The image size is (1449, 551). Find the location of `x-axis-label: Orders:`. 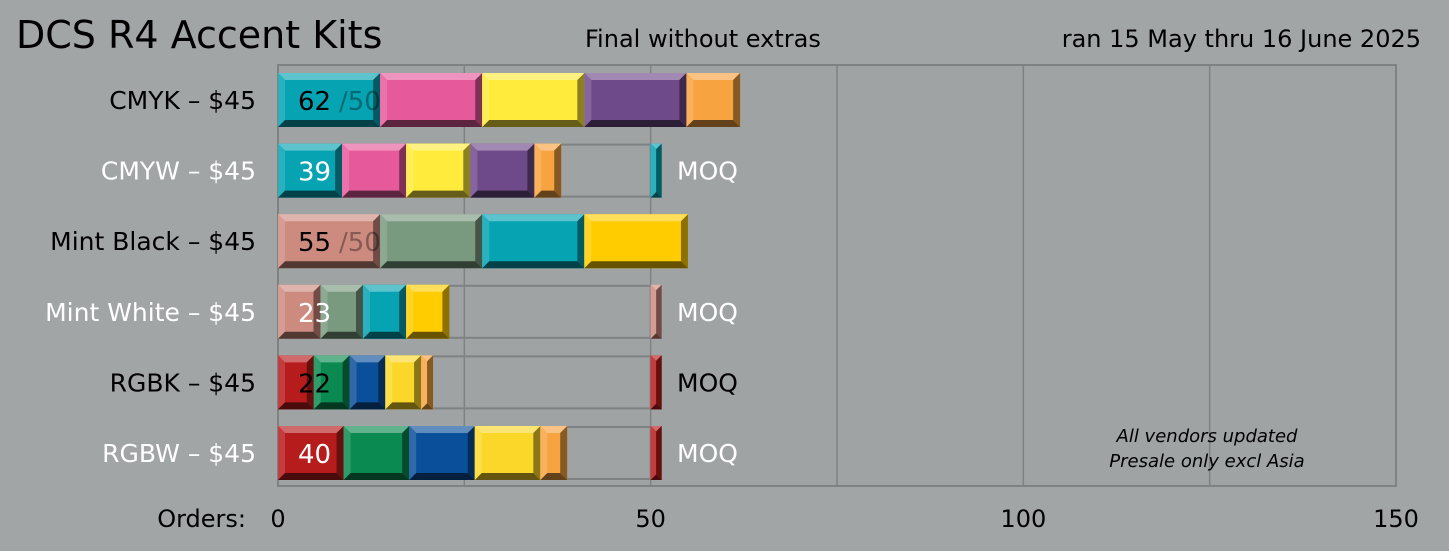

x-axis-label: Orders: is located at coordinates (201, 519).